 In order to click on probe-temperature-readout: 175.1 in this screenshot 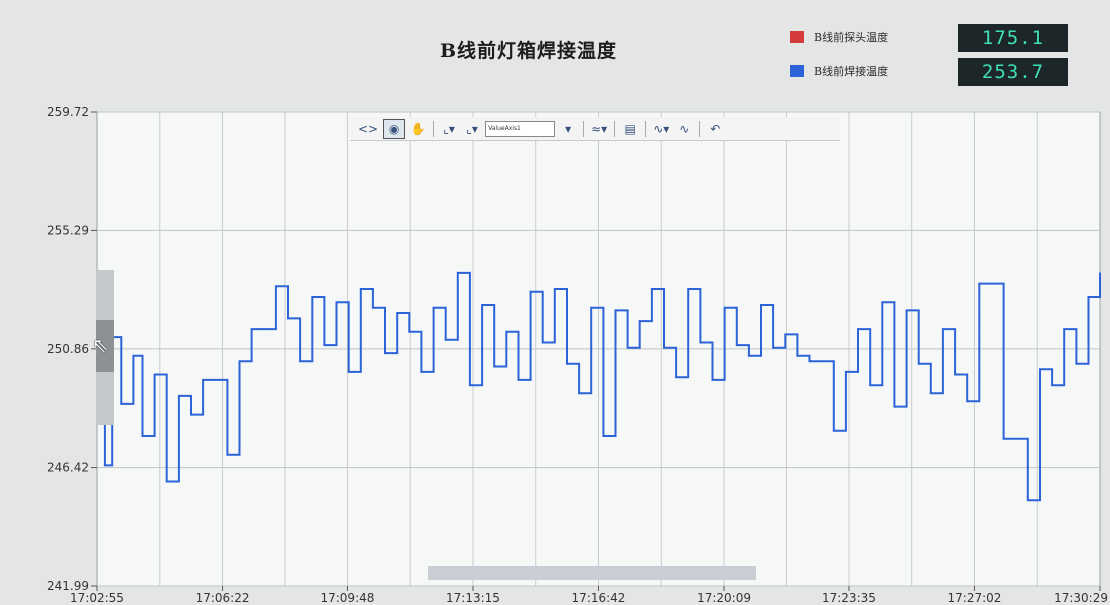, I will do `click(1013, 38)`.